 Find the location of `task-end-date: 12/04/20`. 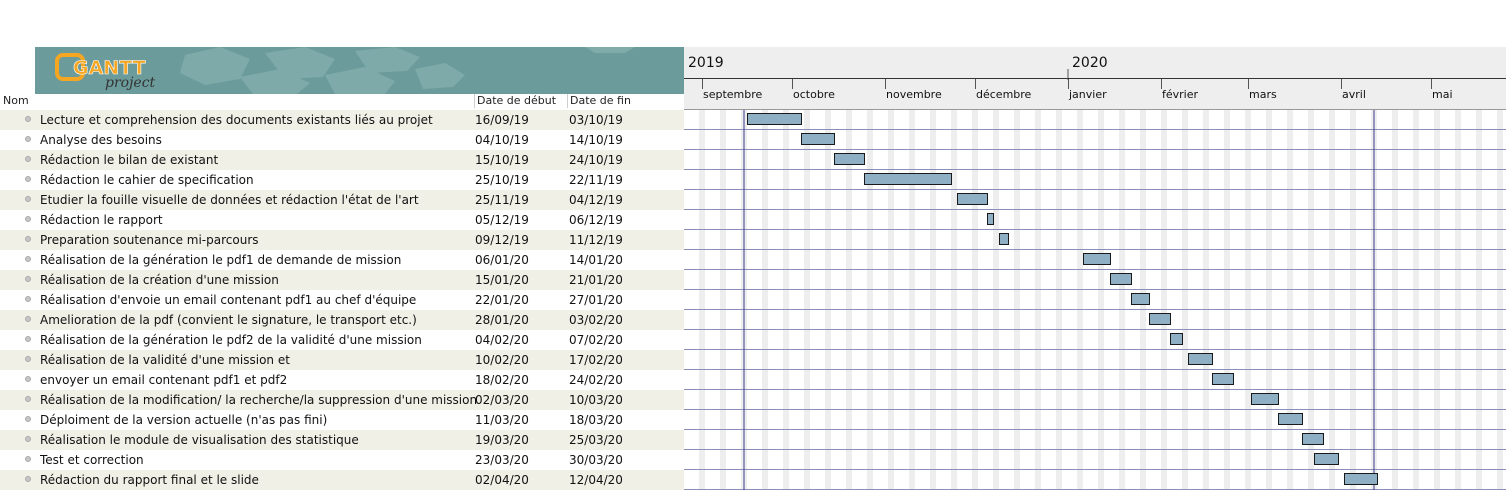

task-end-date: 12/04/20 is located at coordinates (596, 480).